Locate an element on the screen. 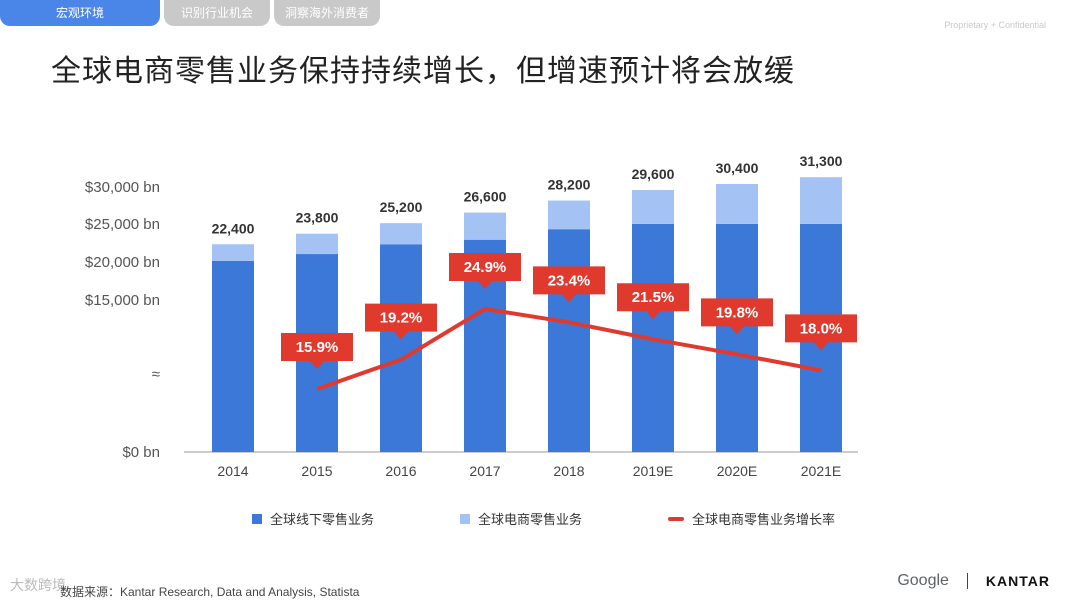  x-tick-label: 2016 is located at coordinates (400, 471).